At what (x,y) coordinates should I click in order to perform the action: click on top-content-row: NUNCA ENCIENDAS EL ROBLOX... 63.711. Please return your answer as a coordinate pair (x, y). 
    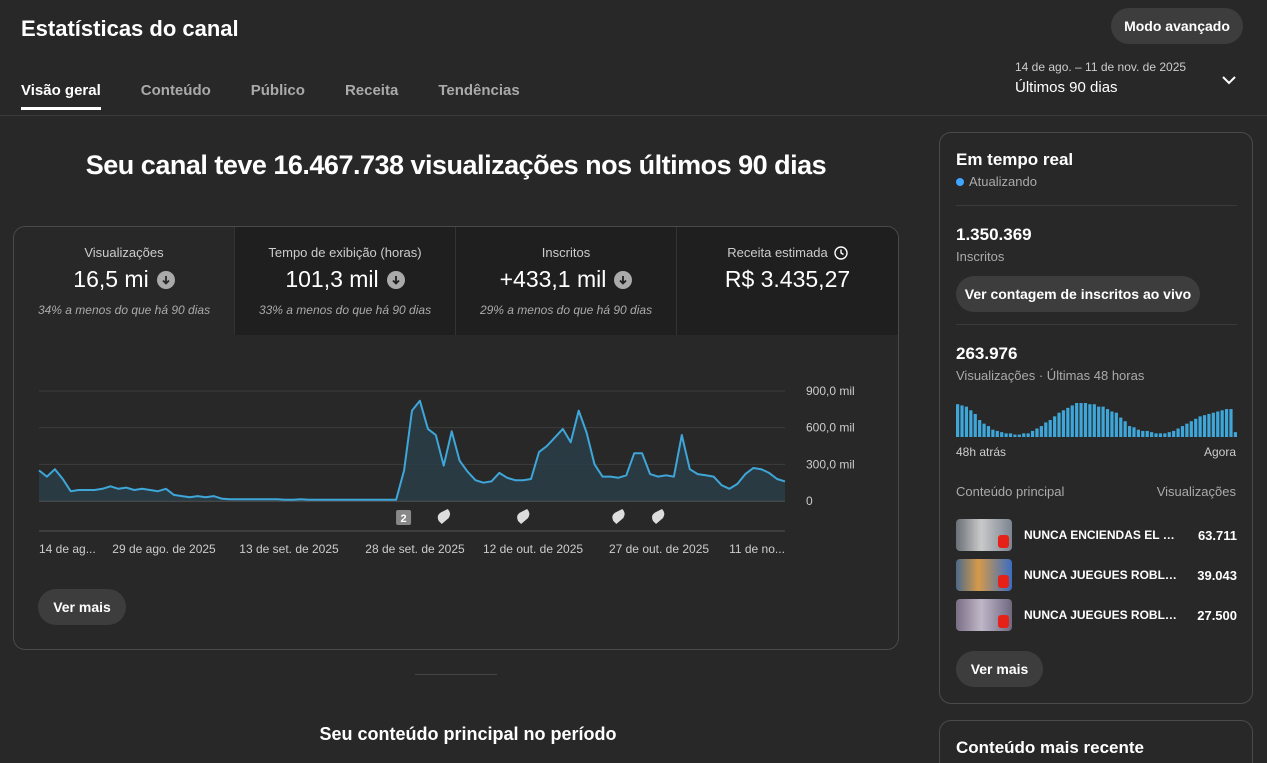
    Looking at the image, I should click on (1096, 535).